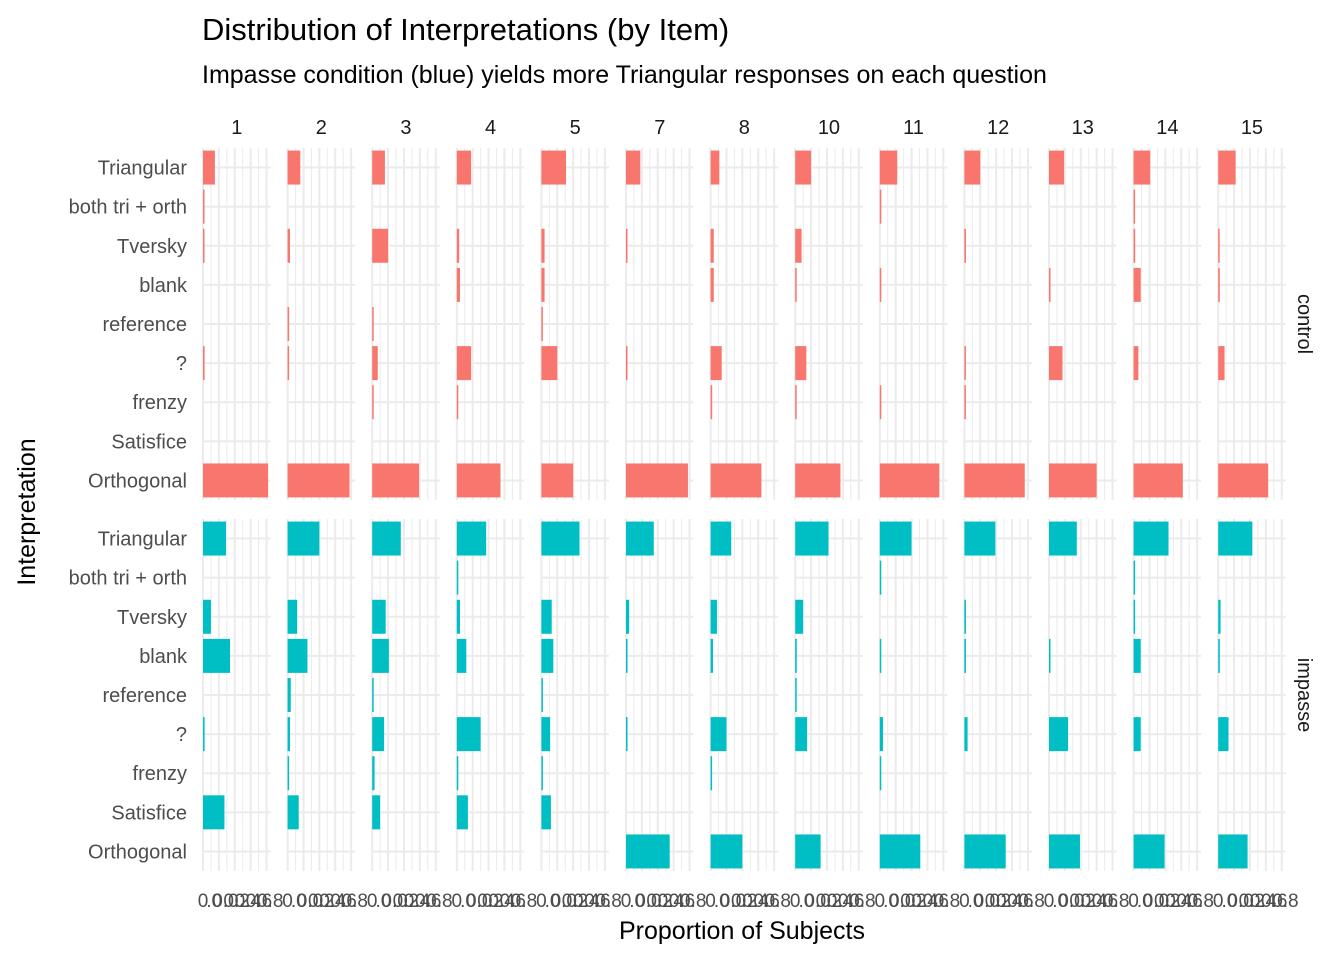 This screenshot has width=1344, height=960. Describe the element at coordinates (152, 247) in the screenshot. I see `y-tick-label: Tversky` at that location.